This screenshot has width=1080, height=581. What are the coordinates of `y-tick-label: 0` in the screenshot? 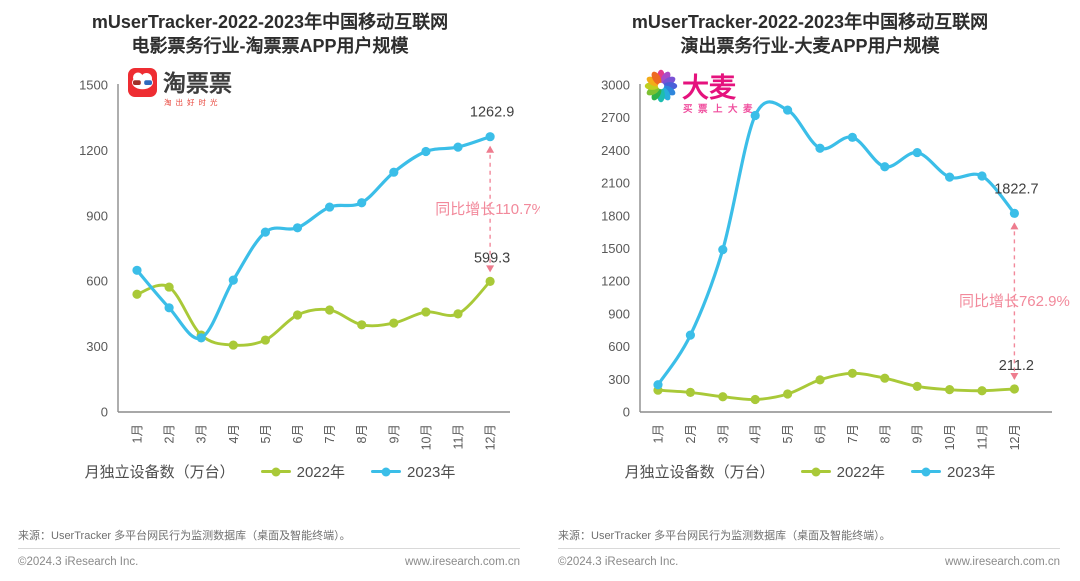 It's located at (626, 412).